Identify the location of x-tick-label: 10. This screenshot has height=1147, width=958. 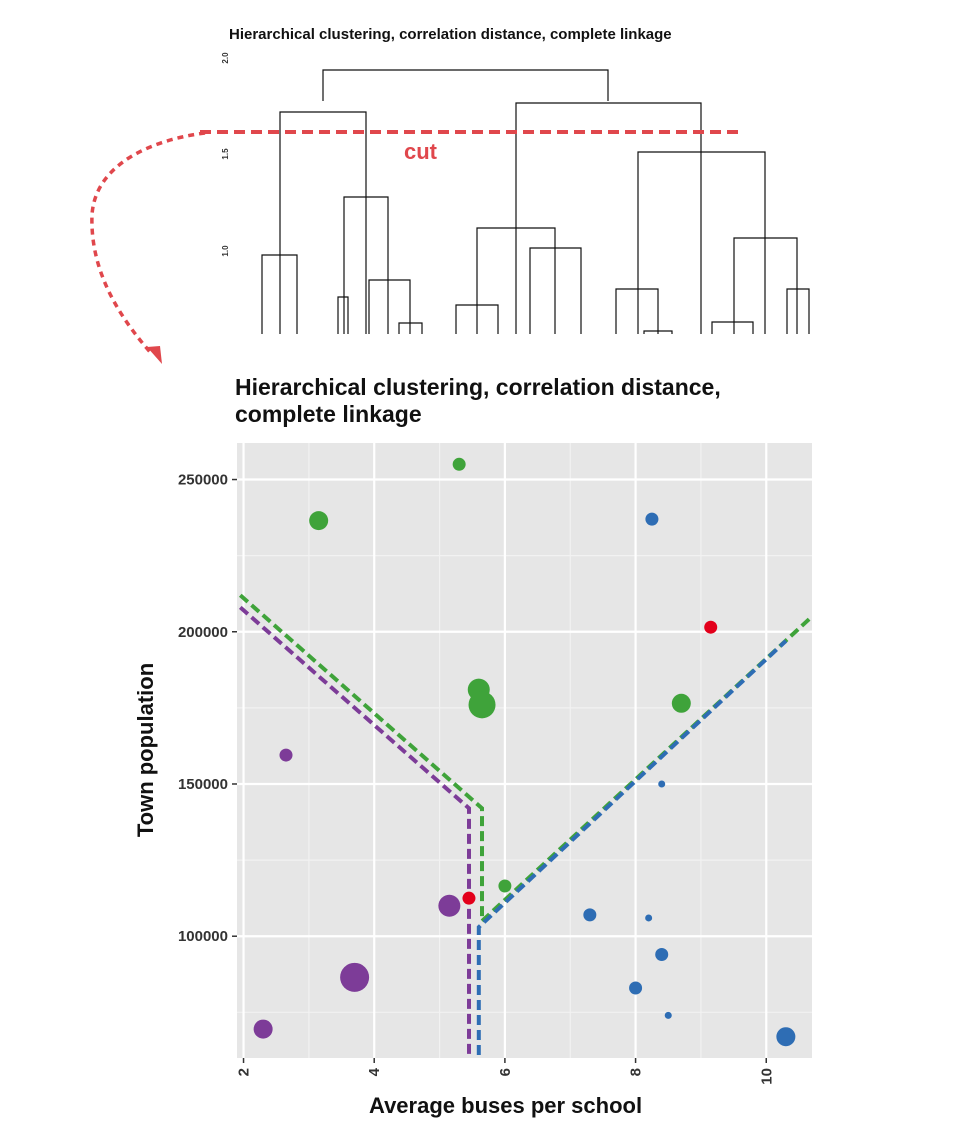
(766, 1076).